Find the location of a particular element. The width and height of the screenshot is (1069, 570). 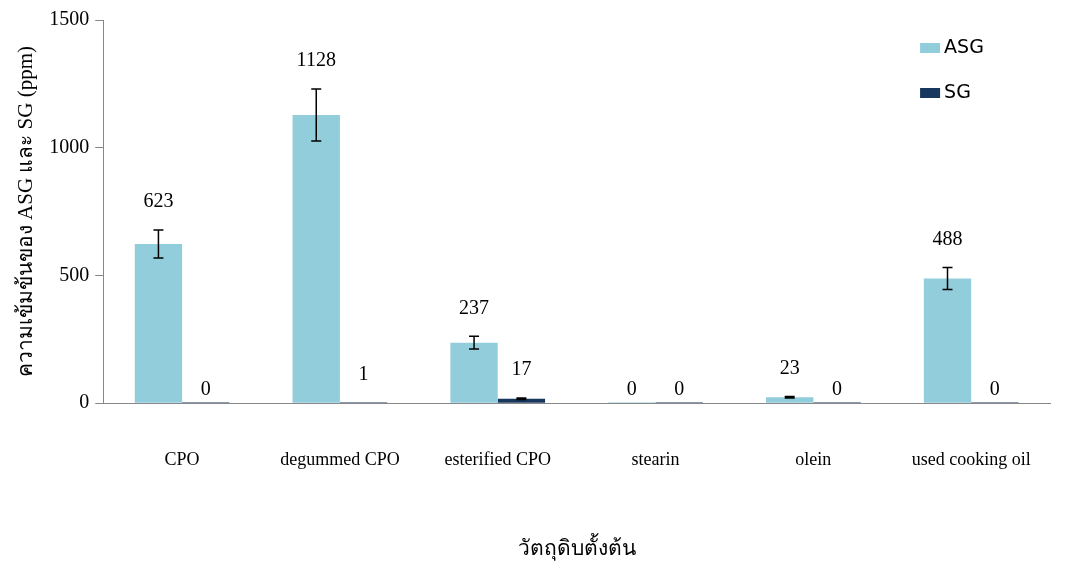

x-tick-label: used cooking oil is located at coordinates (971, 458).